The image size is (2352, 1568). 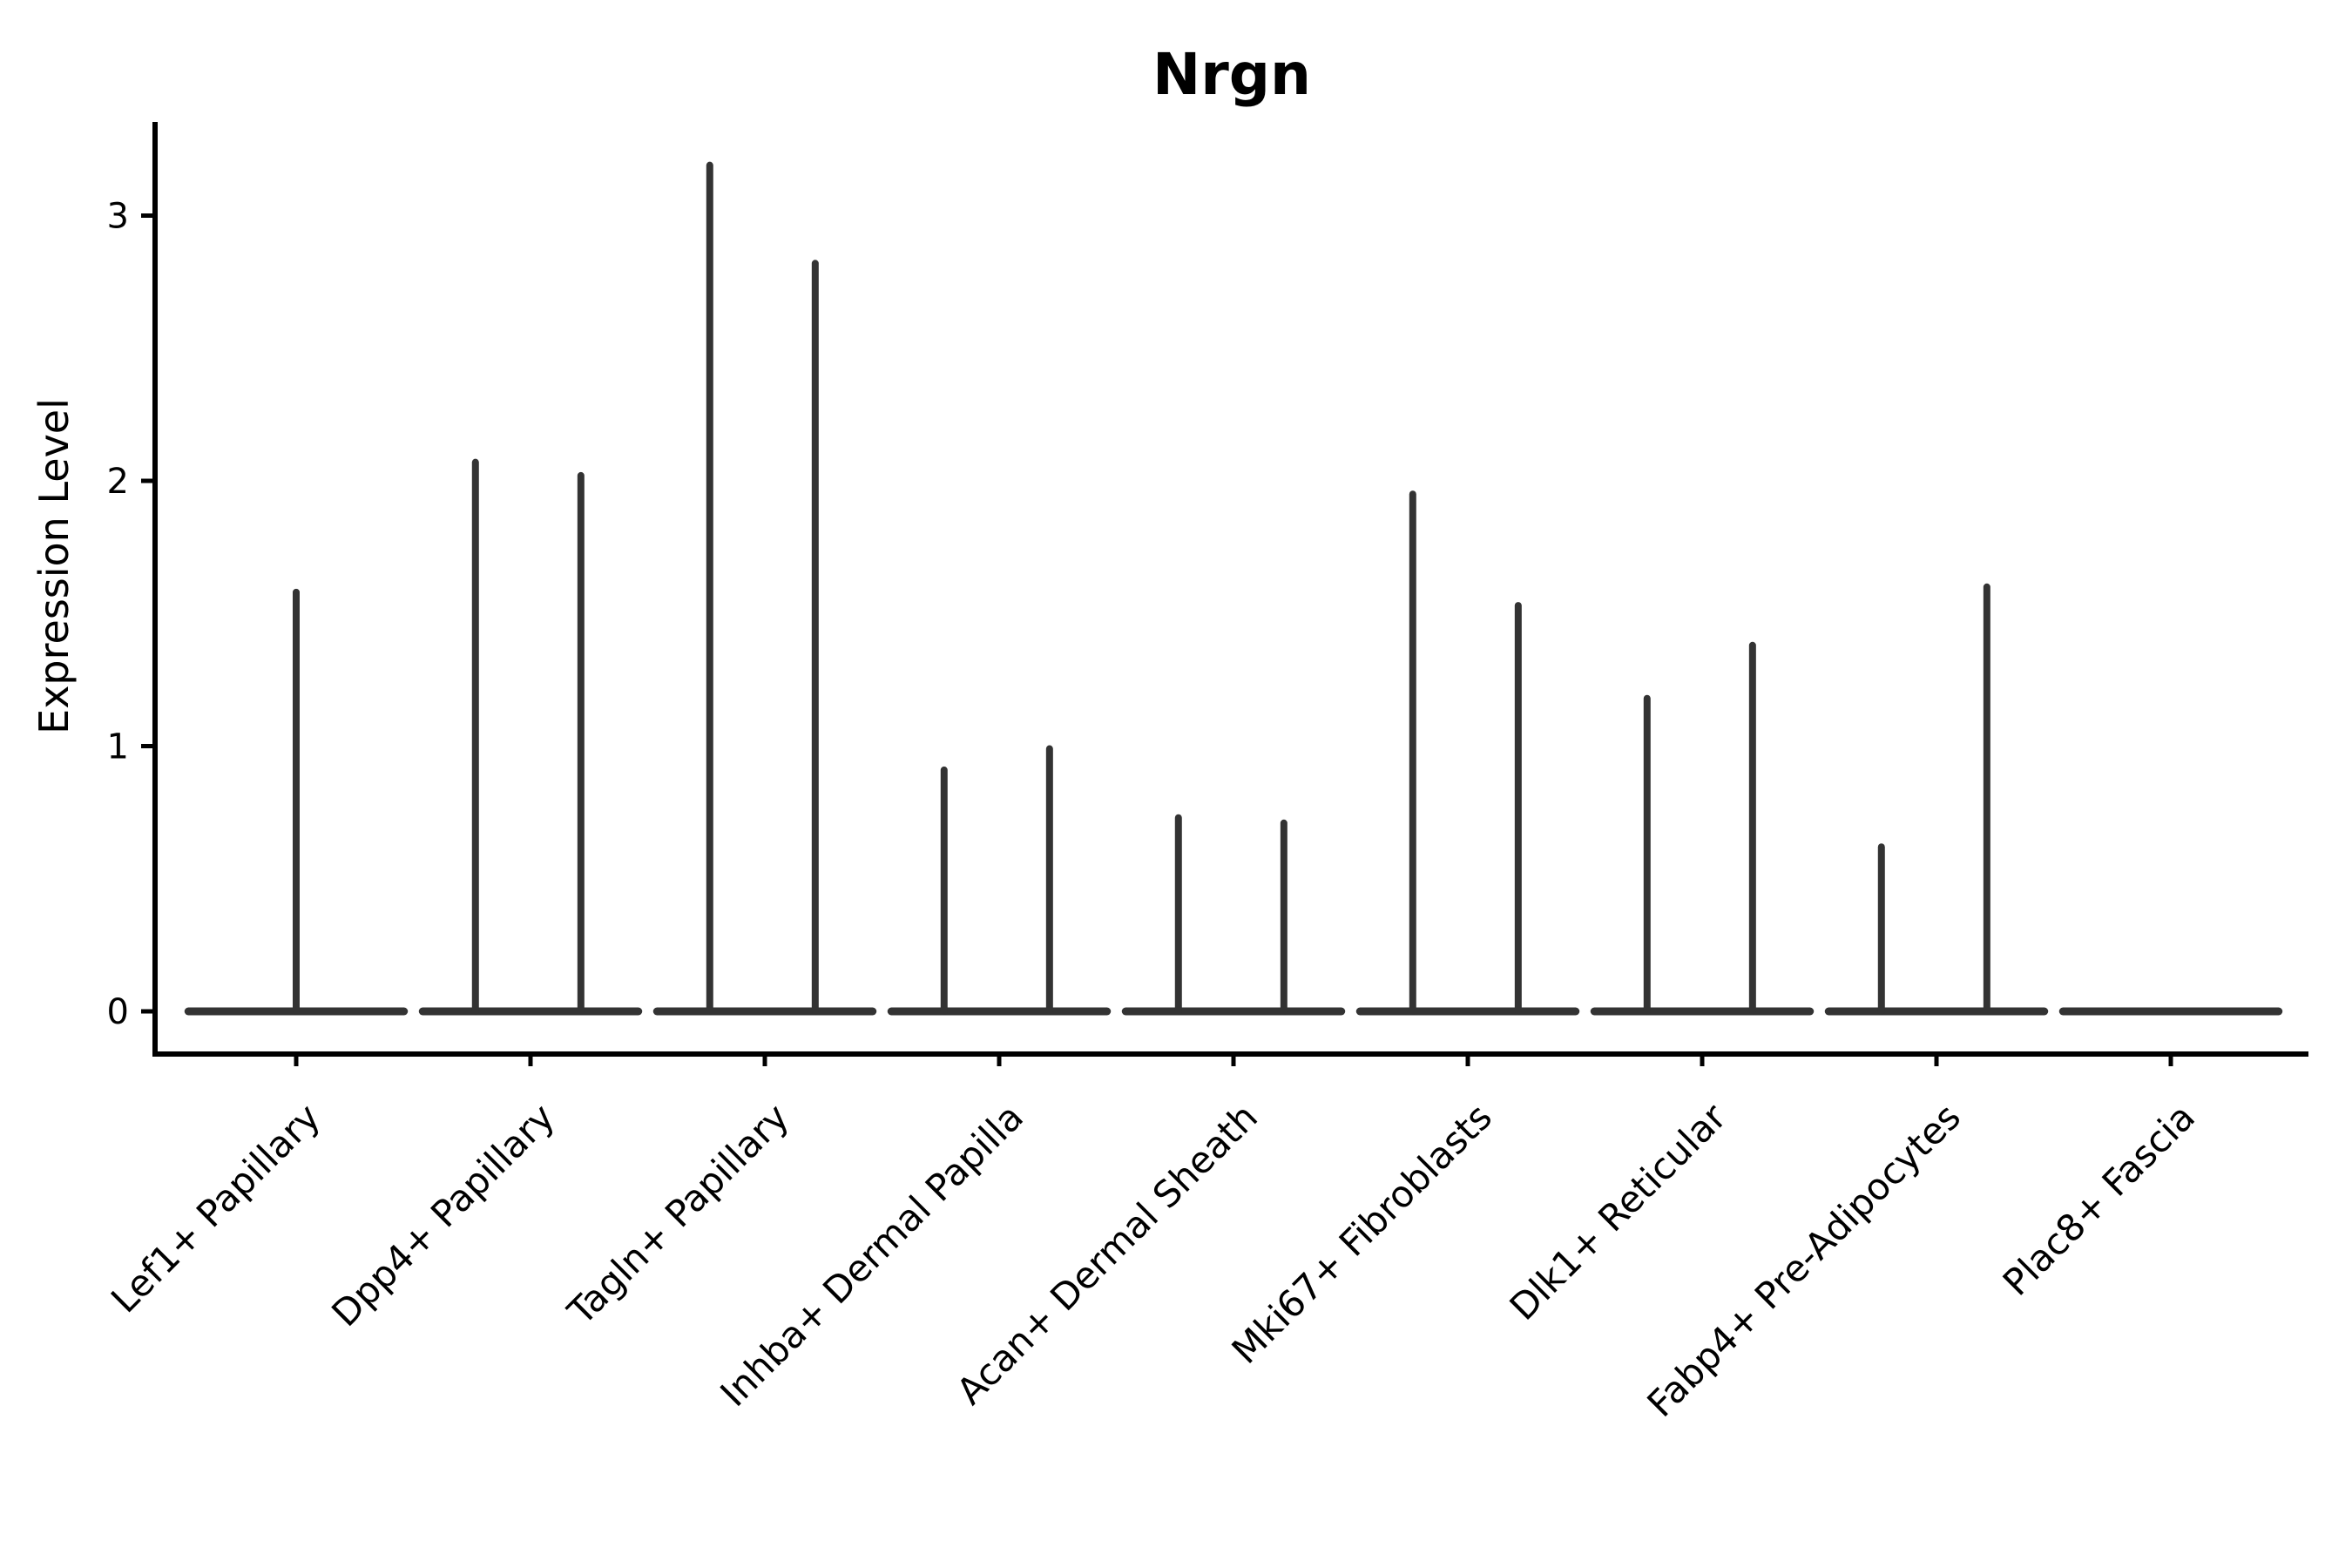 I want to click on x-tick-label: Lef1+ Papillary, so click(x=215, y=1208).